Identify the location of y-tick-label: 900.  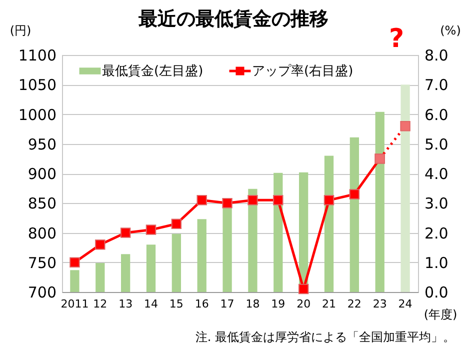
(42, 174).